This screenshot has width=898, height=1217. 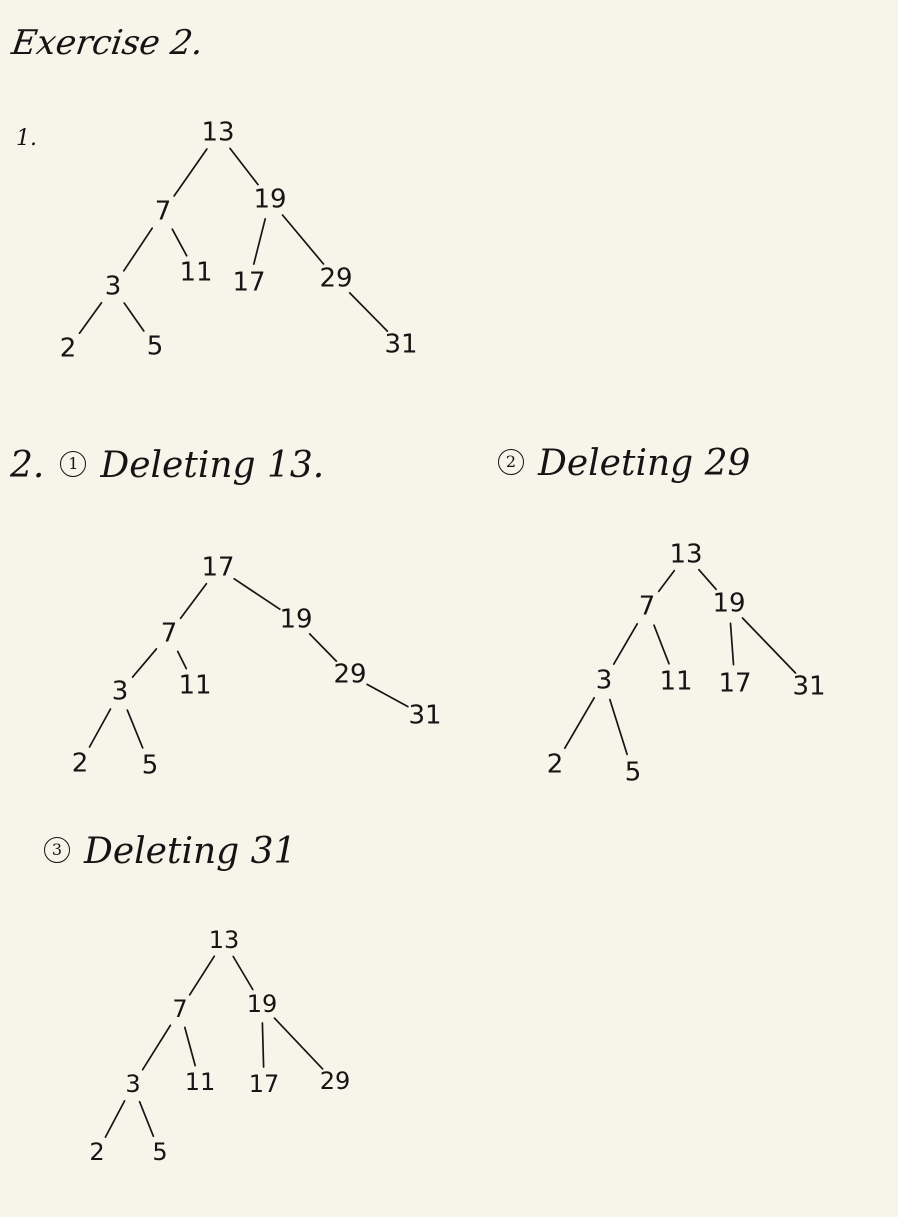 What do you see at coordinates (686, 664) in the screenshot?
I see `tree-after-delete-29: 13 7 19 3 11 17 31 2 5` at bounding box center [686, 664].